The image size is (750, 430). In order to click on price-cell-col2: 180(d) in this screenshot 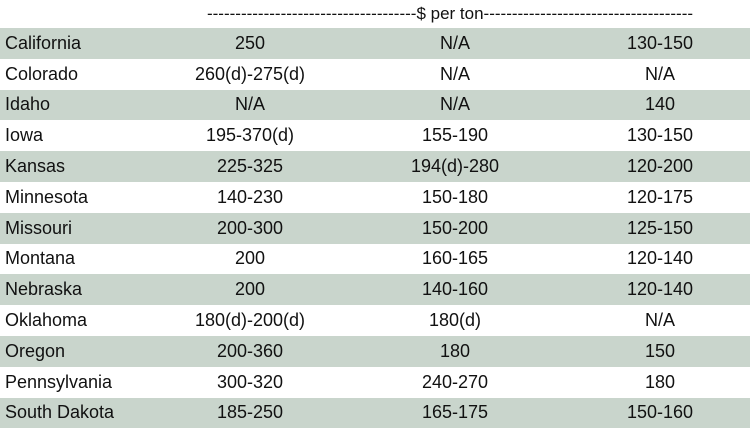, I will do `click(455, 320)`.